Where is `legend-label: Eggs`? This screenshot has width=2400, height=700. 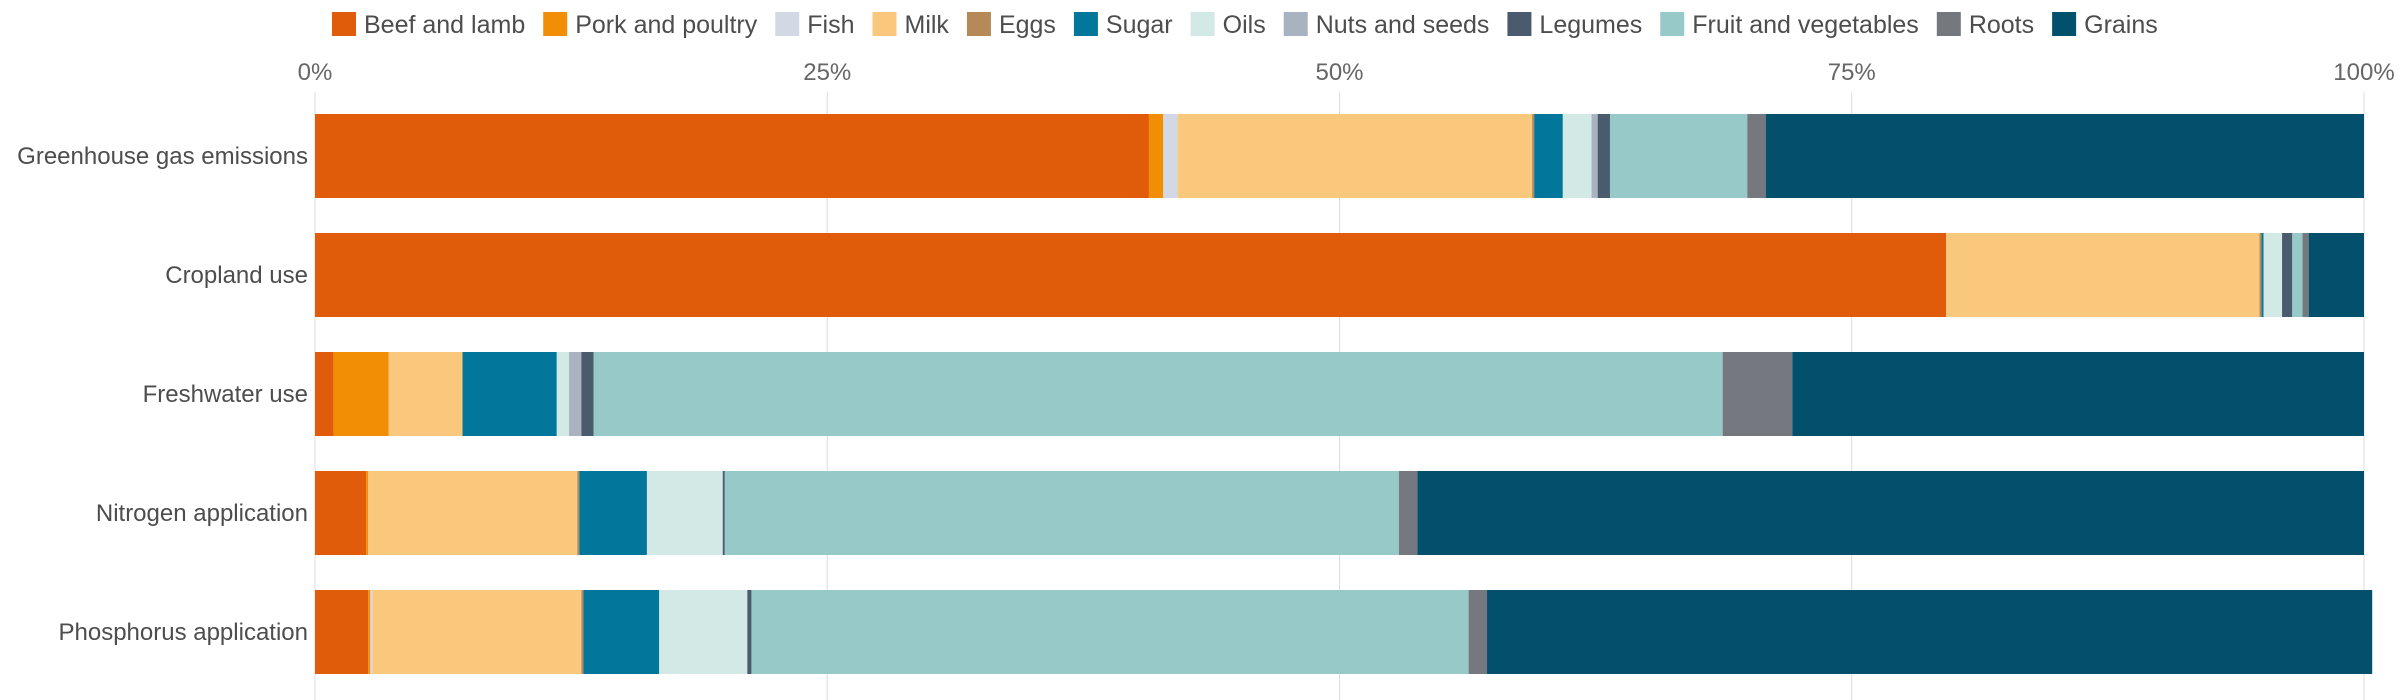 legend-label: Eggs is located at coordinates (1027, 25).